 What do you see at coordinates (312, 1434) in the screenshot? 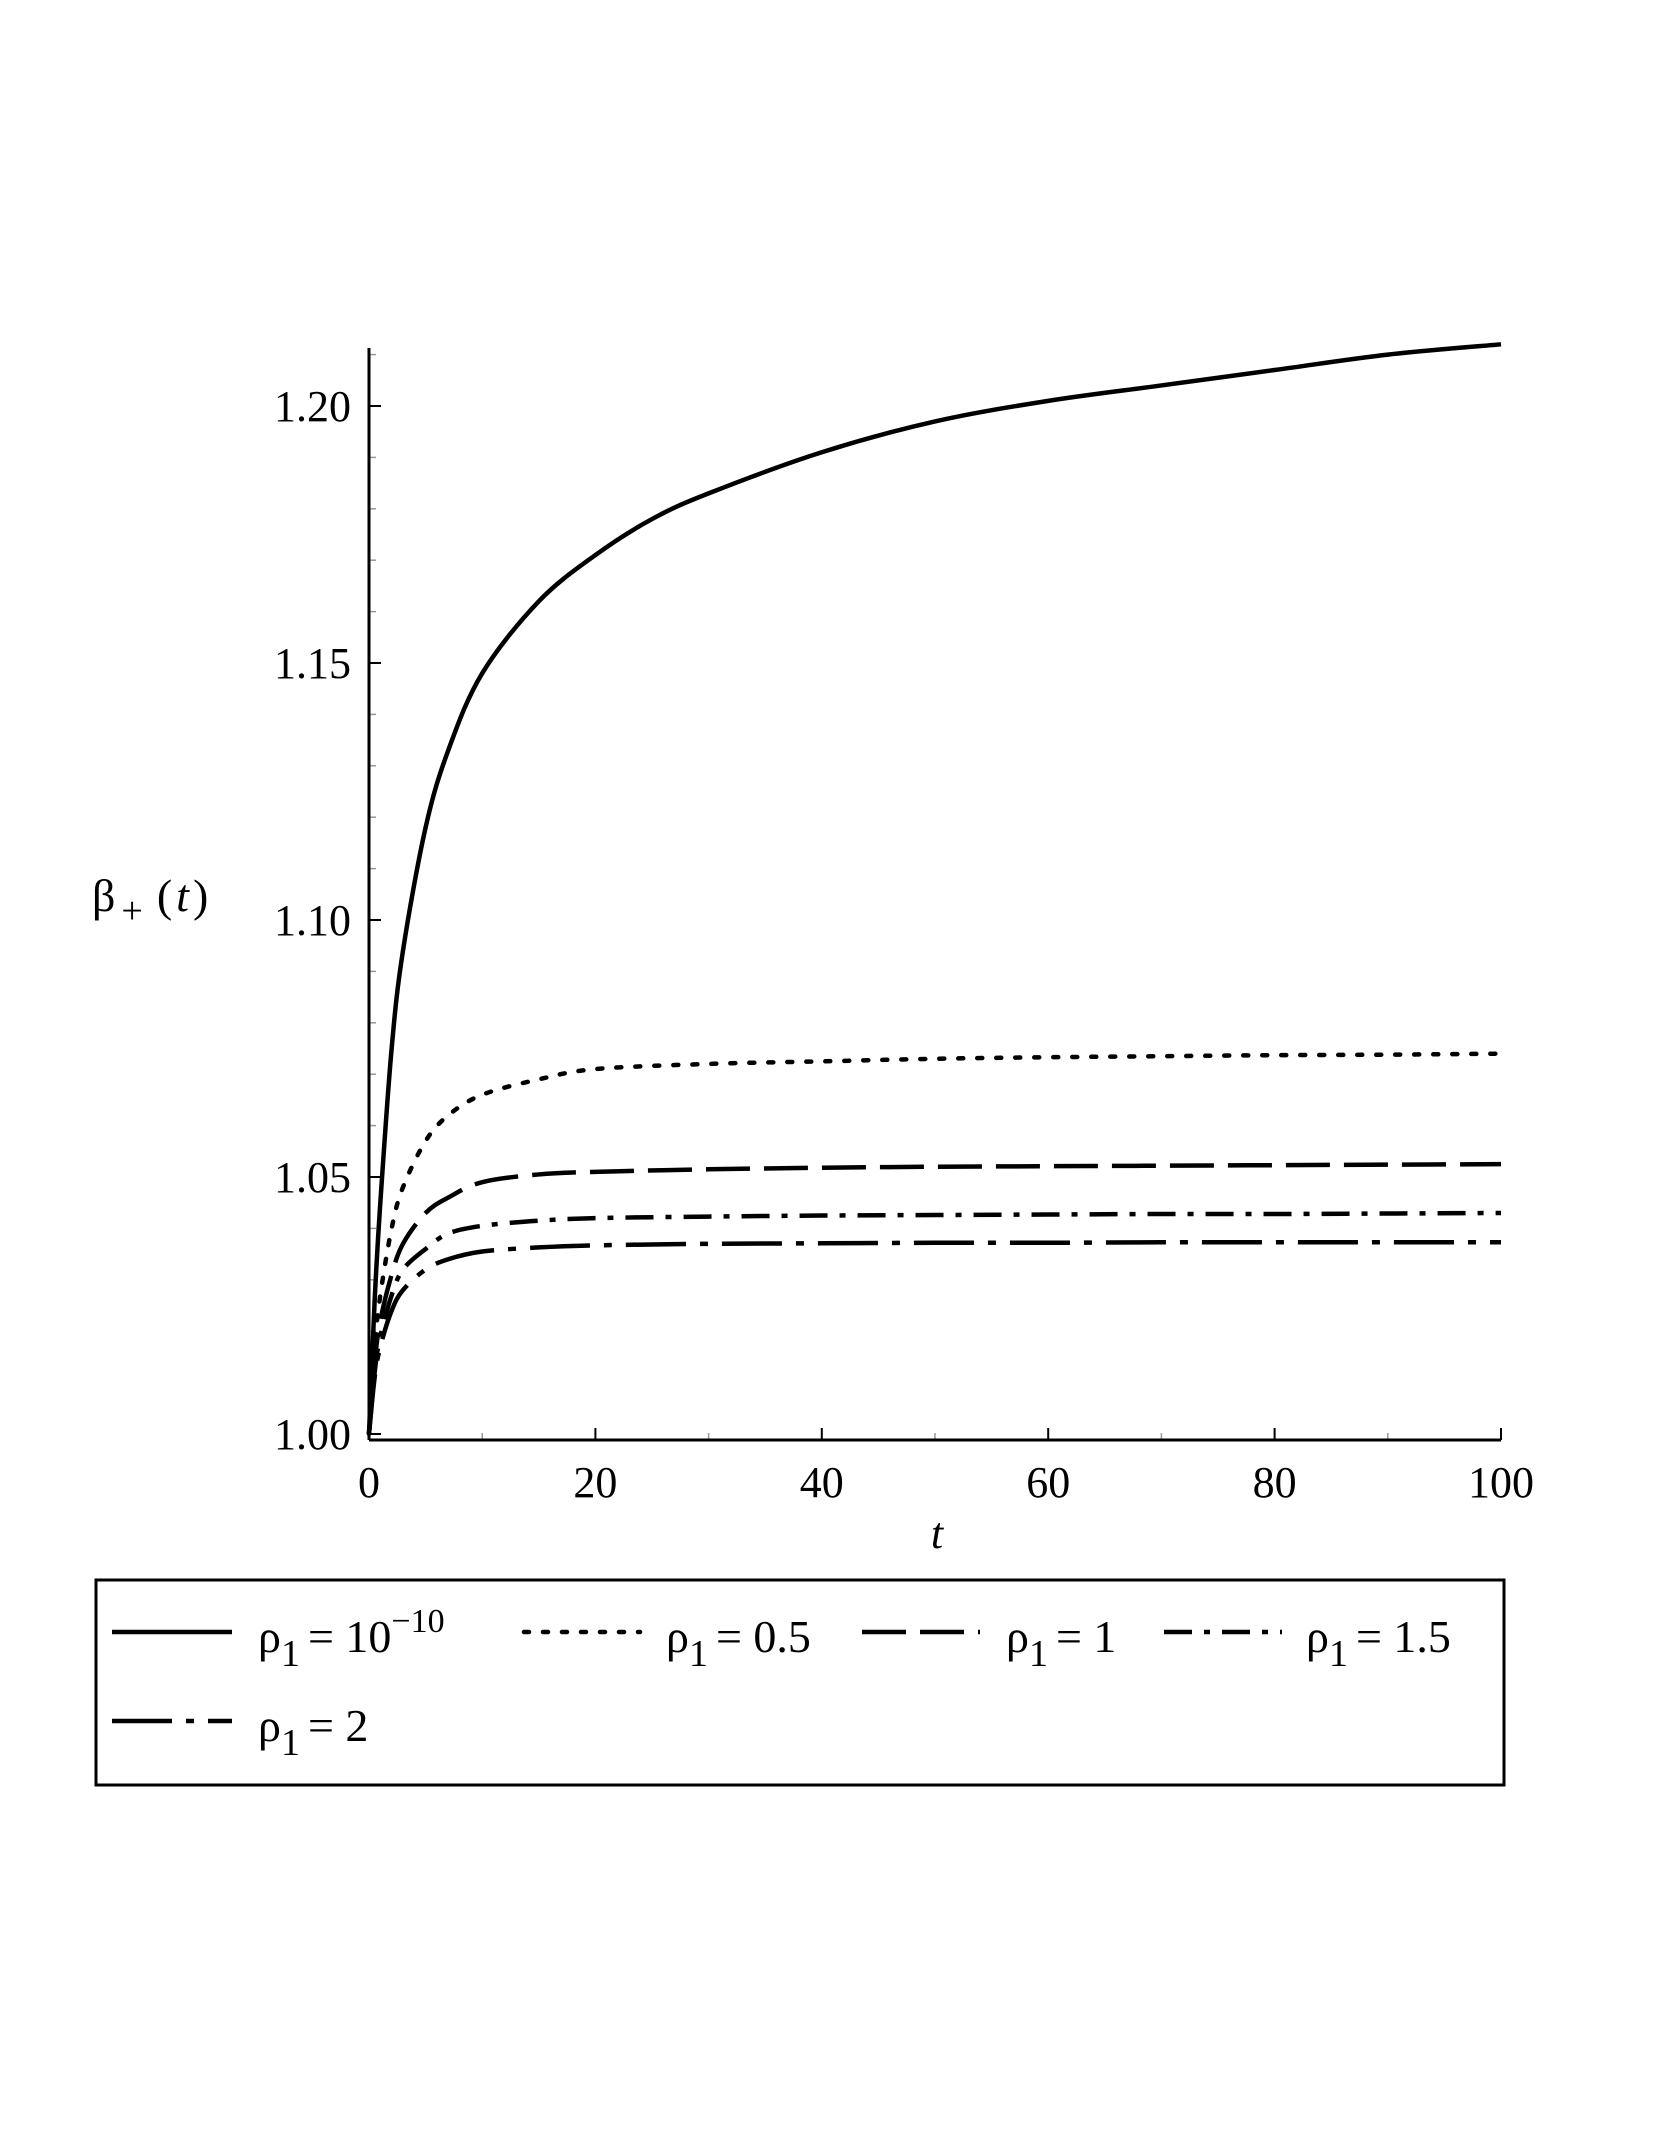
I see `y-tick-label: 1.00` at bounding box center [312, 1434].